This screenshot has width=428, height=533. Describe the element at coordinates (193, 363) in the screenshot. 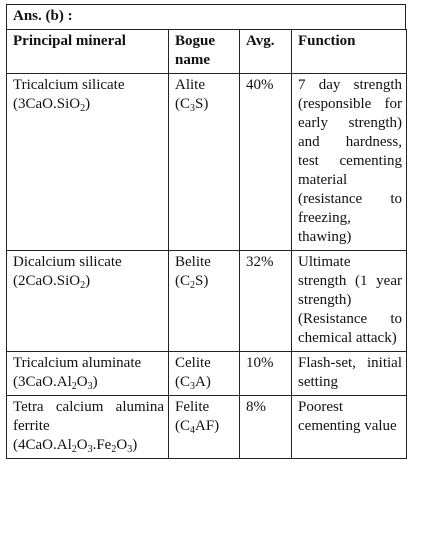

I see `bogue-name: Celite` at that location.